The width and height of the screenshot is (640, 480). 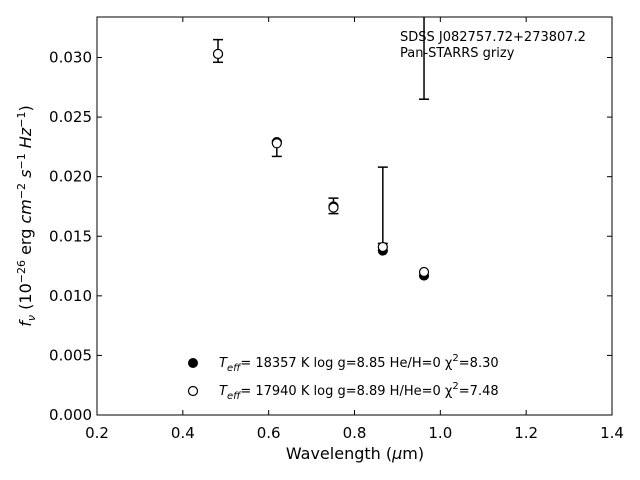 I want to click on x-tick-label: 0.8, so click(x=355, y=433).